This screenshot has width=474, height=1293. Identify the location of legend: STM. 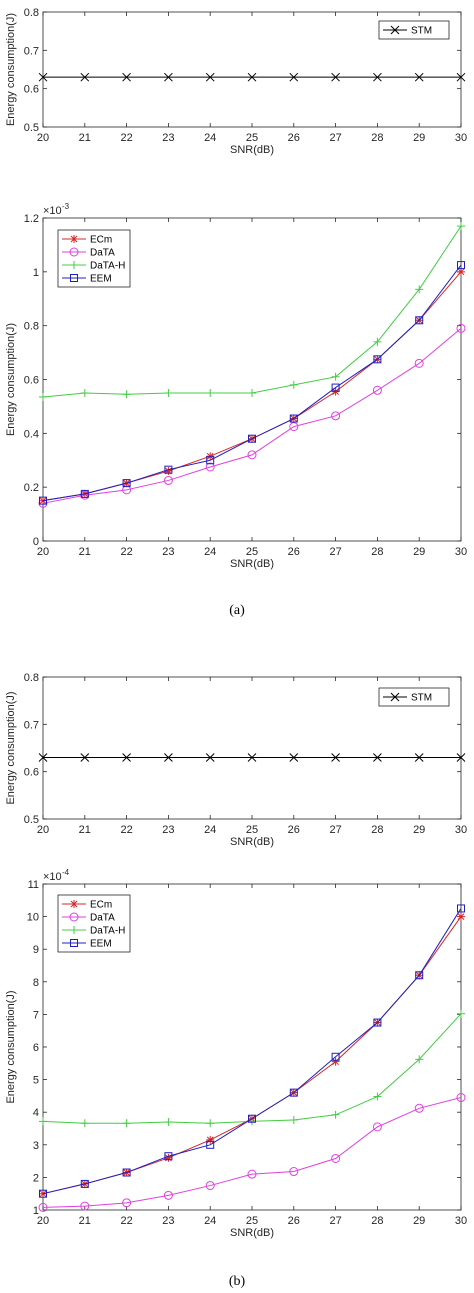
(414, 697).